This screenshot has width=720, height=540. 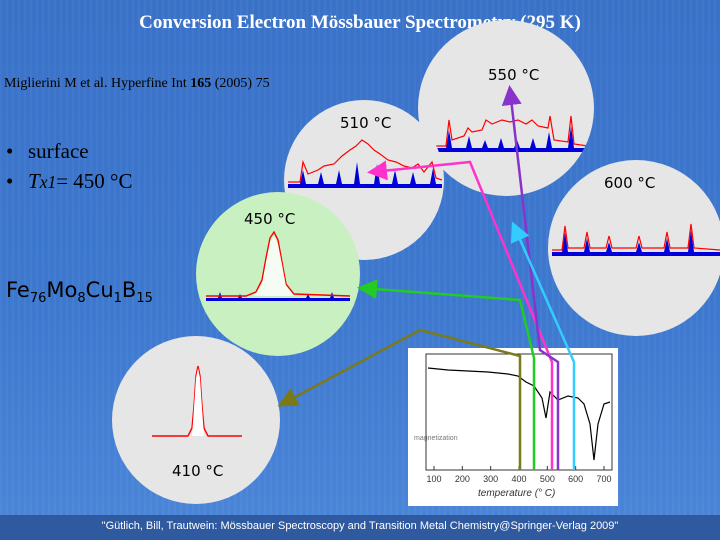 I want to click on spectrum-410-plot, so click(x=197, y=401).